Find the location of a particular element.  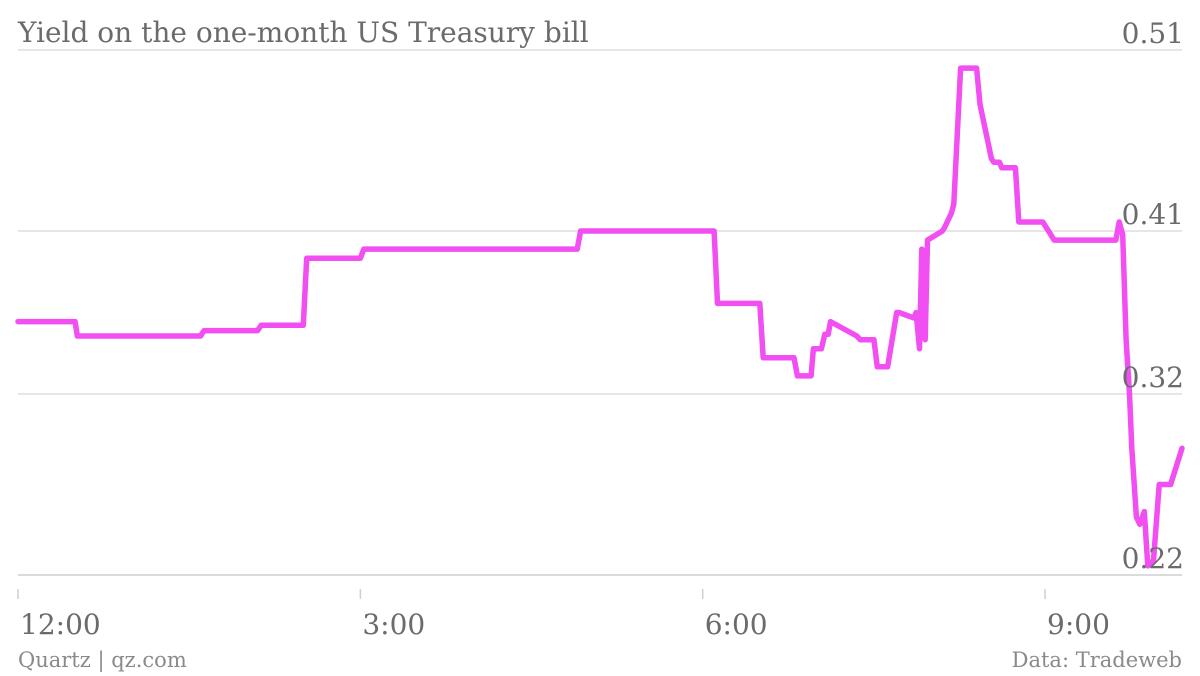

x-tick-label: 9:00 is located at coordinates (1078, 624).